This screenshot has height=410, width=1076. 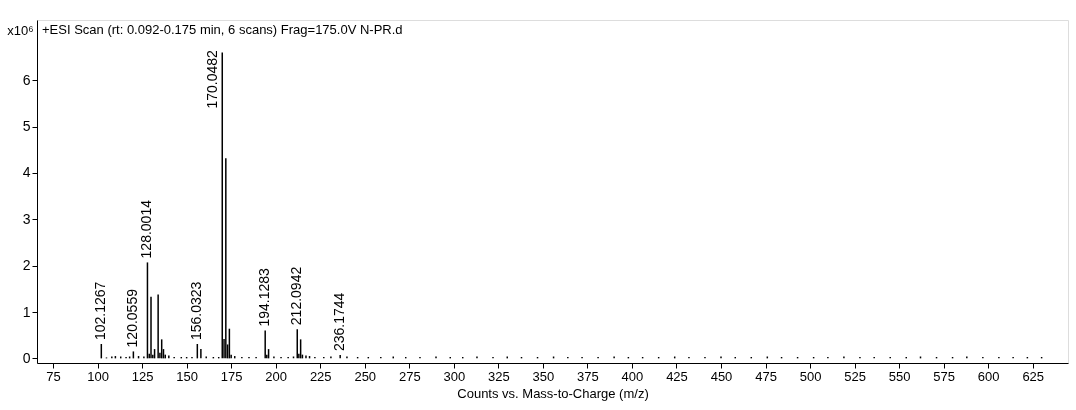 I want to click on annotation: 236.1744, so click(x=339, y=322).